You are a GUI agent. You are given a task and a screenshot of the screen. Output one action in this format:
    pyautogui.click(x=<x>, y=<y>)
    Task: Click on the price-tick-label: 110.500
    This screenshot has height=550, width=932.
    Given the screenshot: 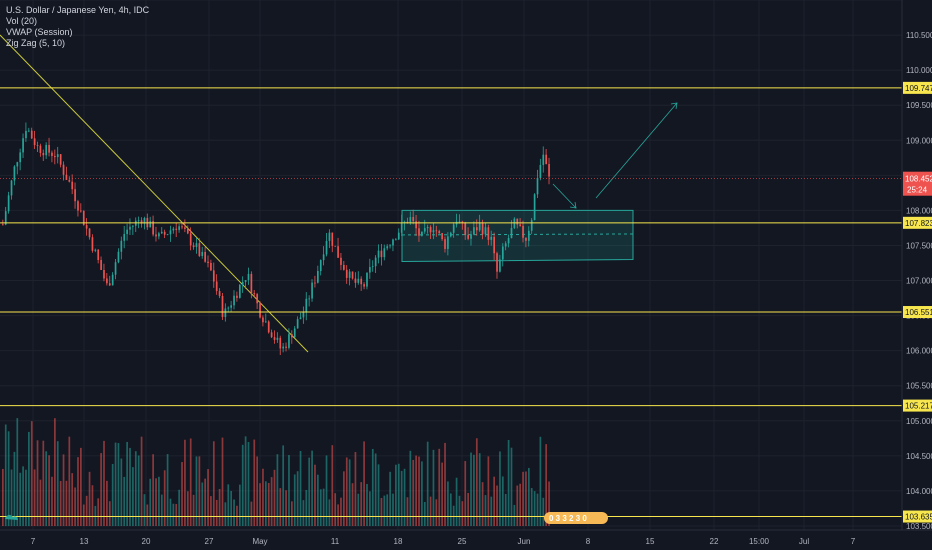 What is the action you would take?
    pyautogui.click(x=919, y=35)
    